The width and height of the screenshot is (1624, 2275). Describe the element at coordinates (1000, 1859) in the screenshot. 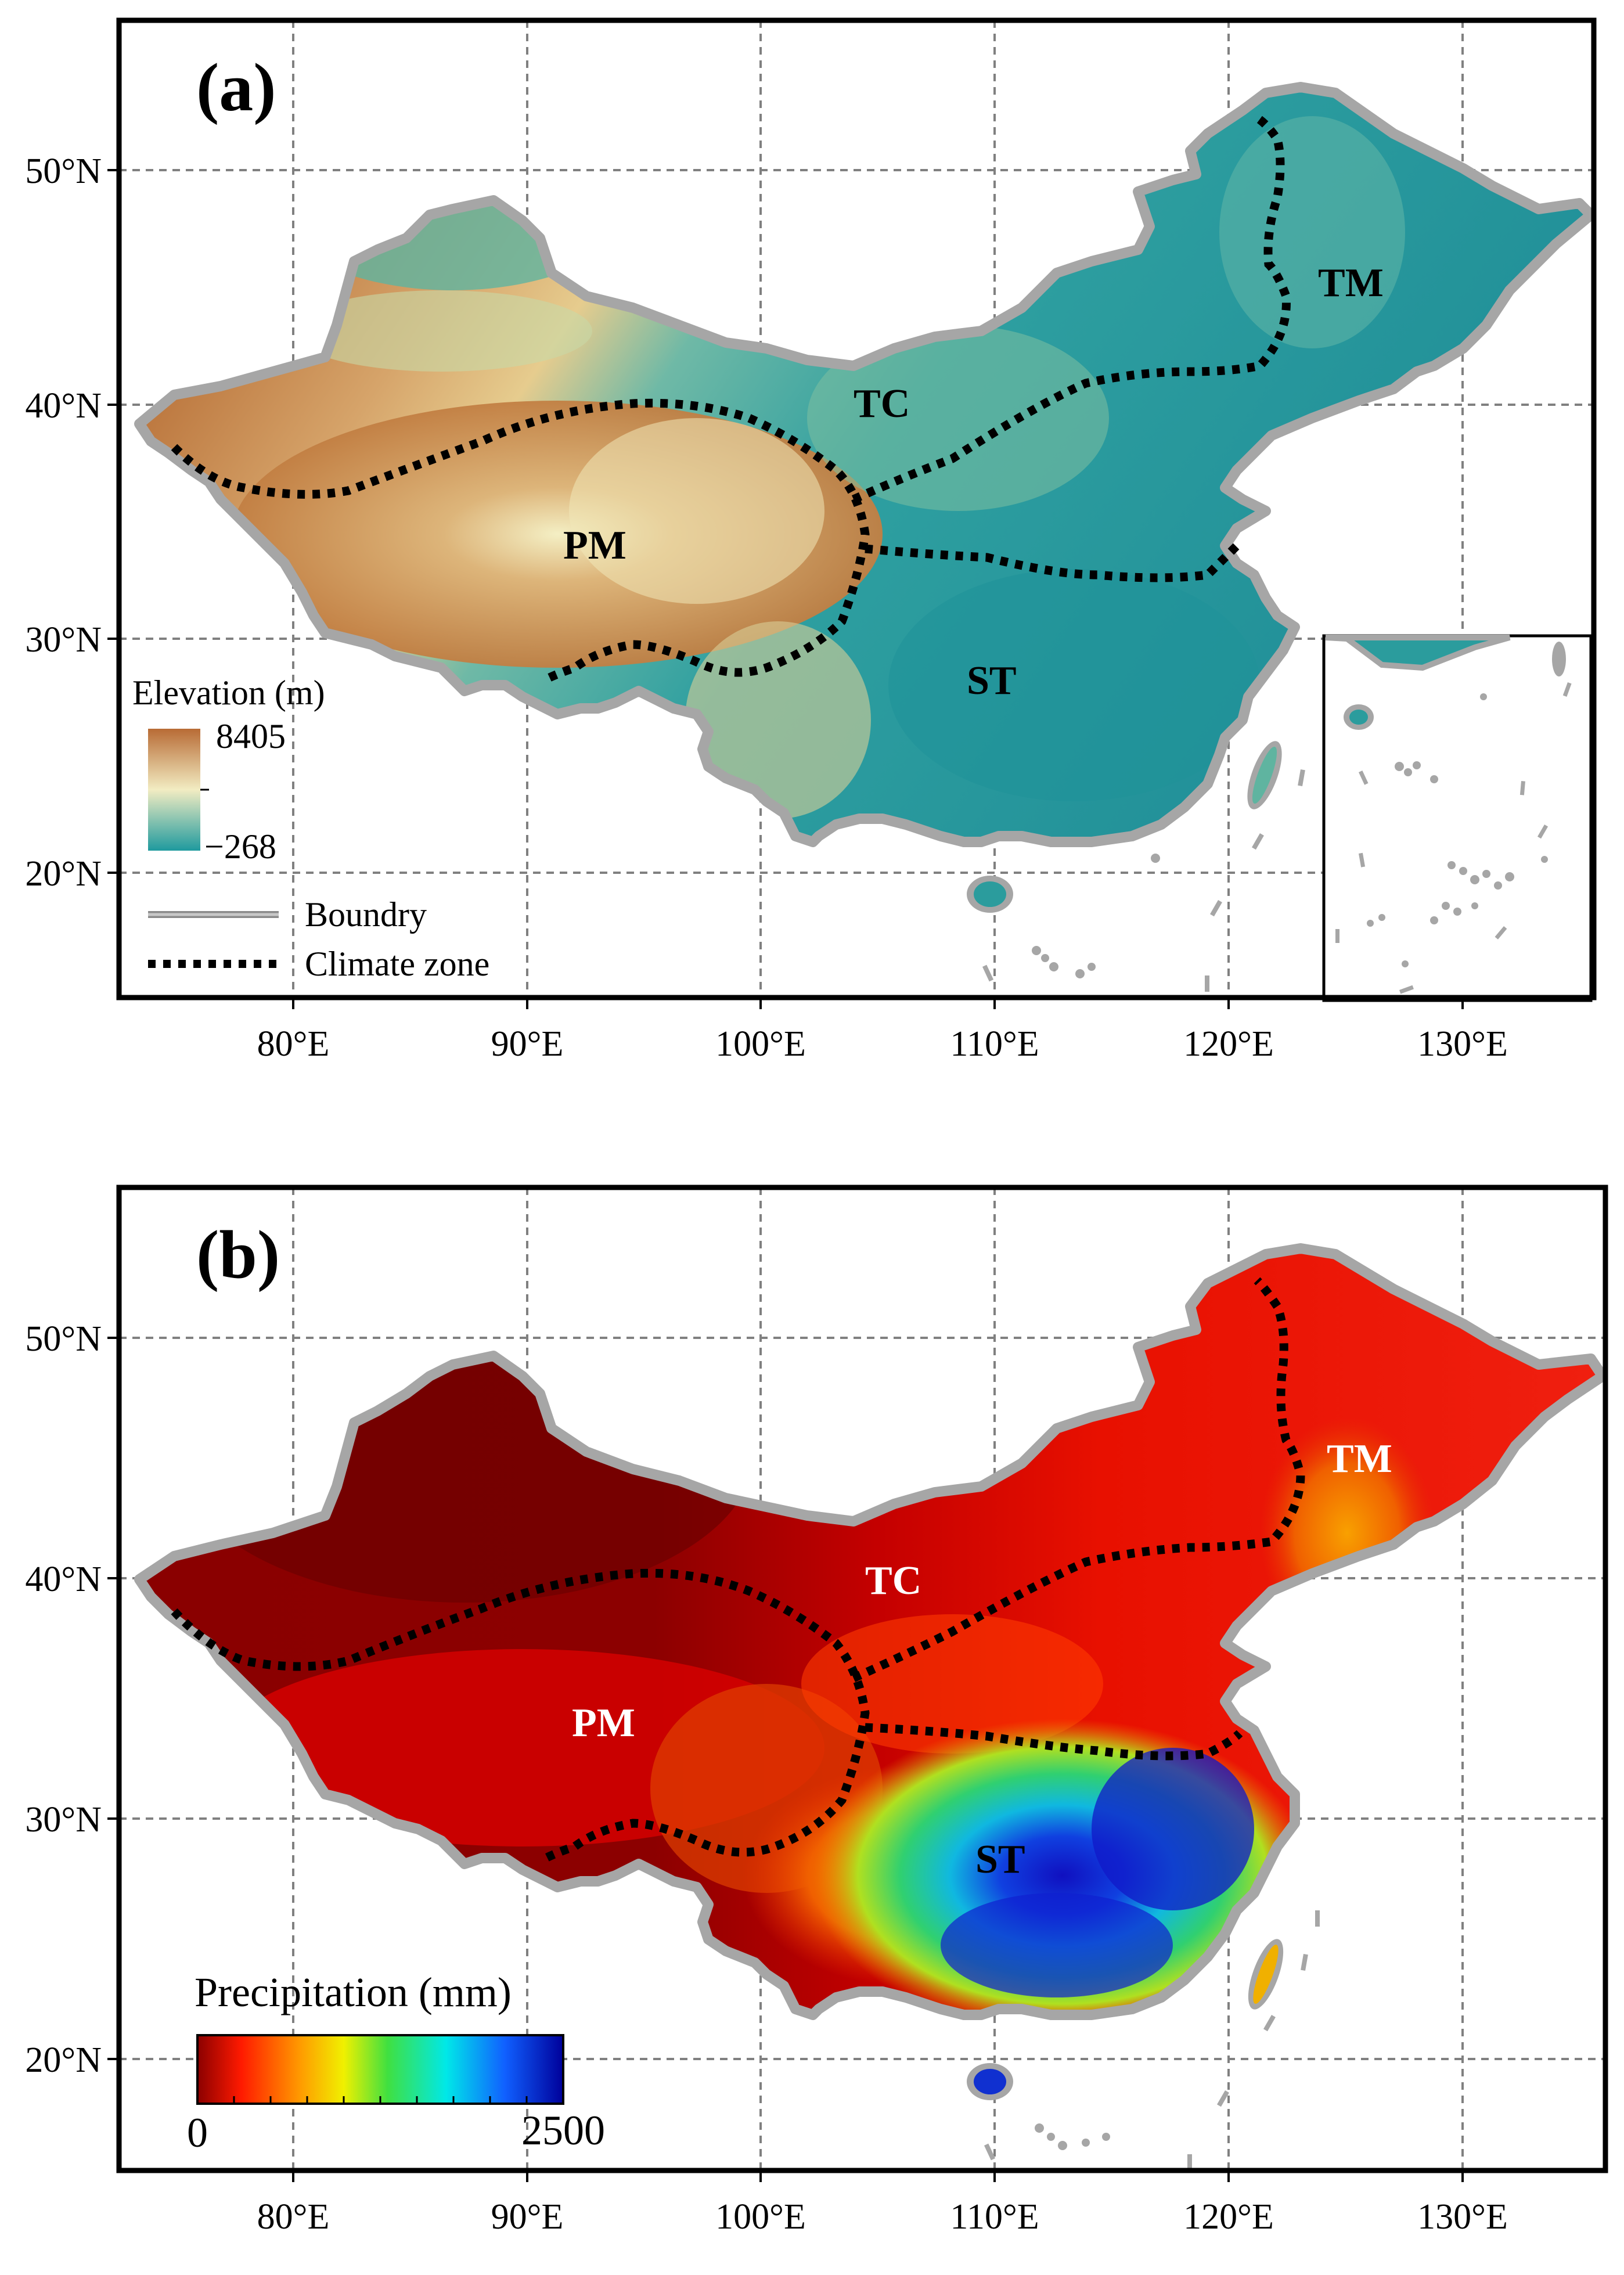

I see `zone-label-st-b: ST` at that location.